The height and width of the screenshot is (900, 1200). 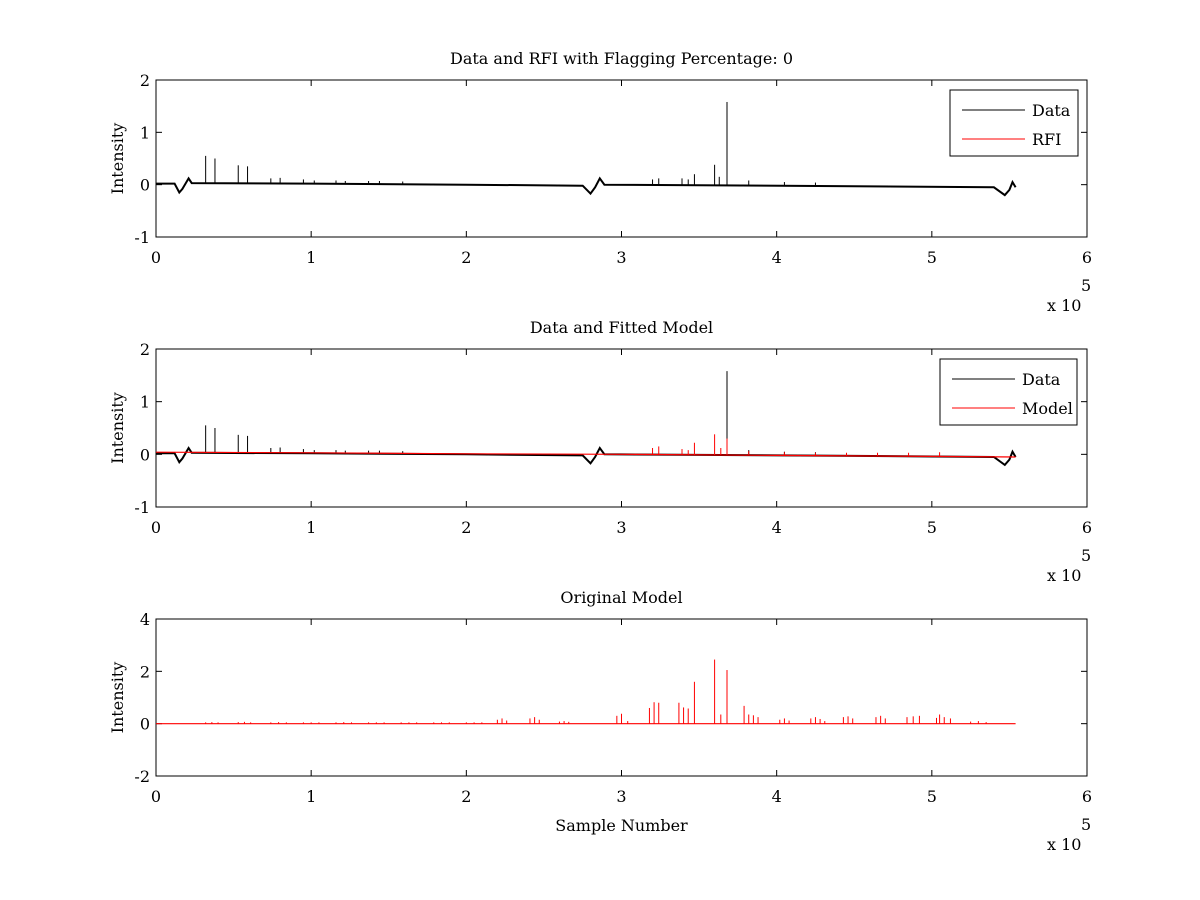 I want to click on chart-title: Data and RFI with Flagging Percentage: 0, so click(x=621, y=58).